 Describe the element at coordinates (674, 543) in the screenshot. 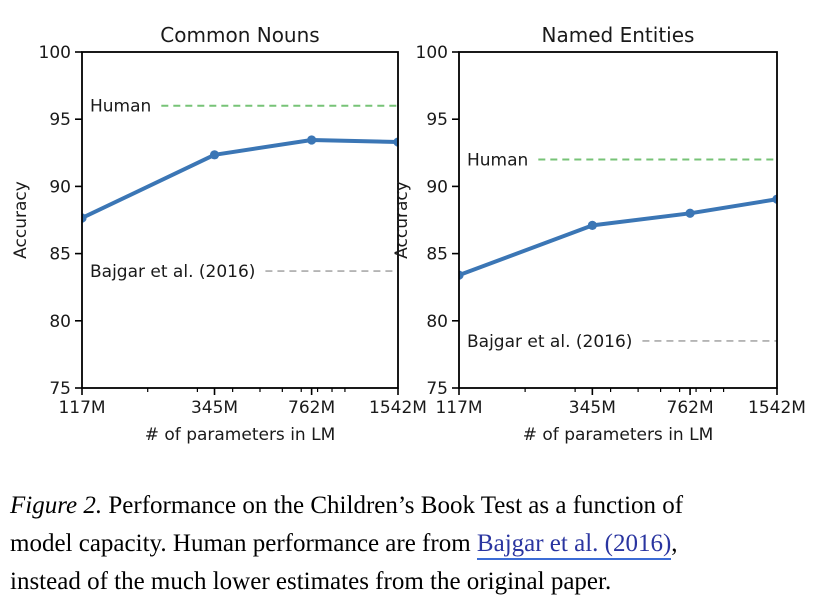

I see `caption-text: ,` at that location.